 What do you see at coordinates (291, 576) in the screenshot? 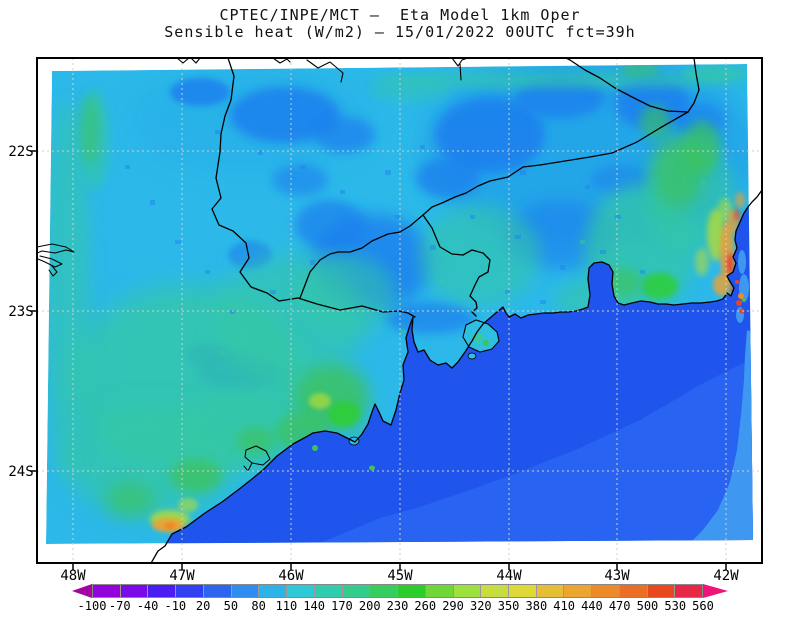
I see `x-tick-label: 46W` at bounding box center [291, 576].